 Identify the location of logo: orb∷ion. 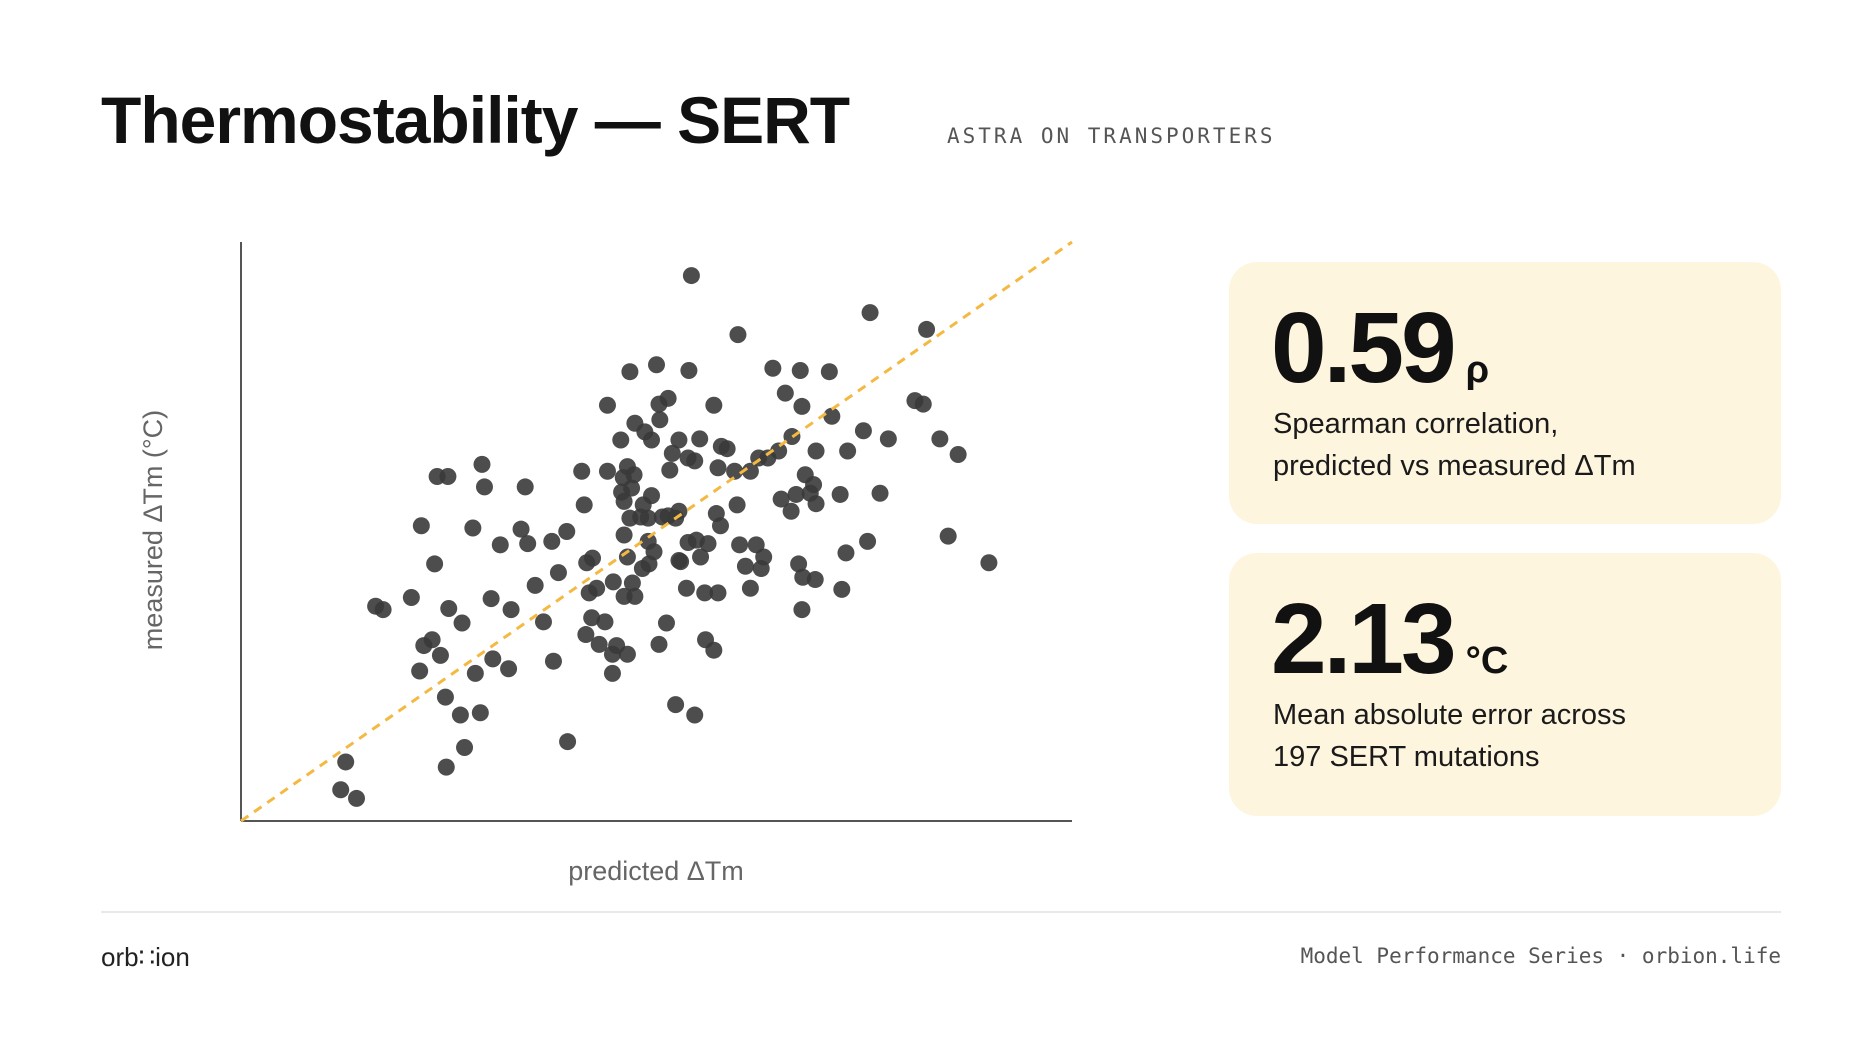
(145, 957).